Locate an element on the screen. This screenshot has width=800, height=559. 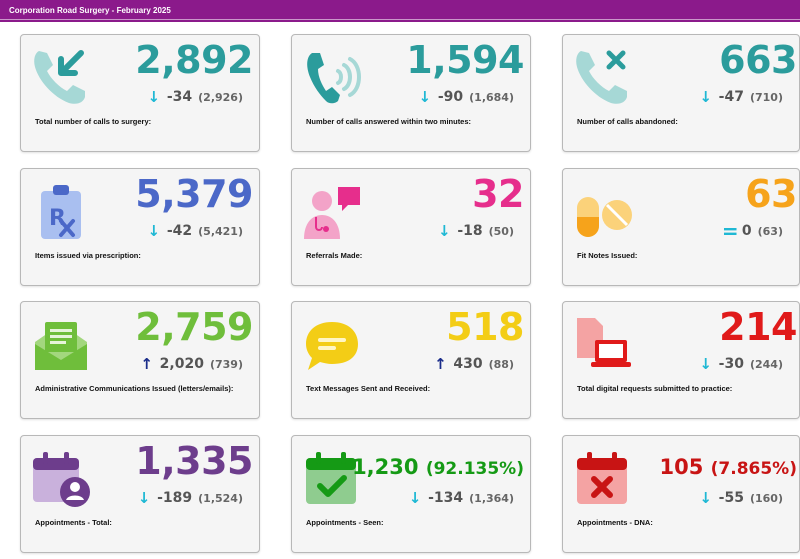
metric-delta: -34 is located at coordinates (179, 97).